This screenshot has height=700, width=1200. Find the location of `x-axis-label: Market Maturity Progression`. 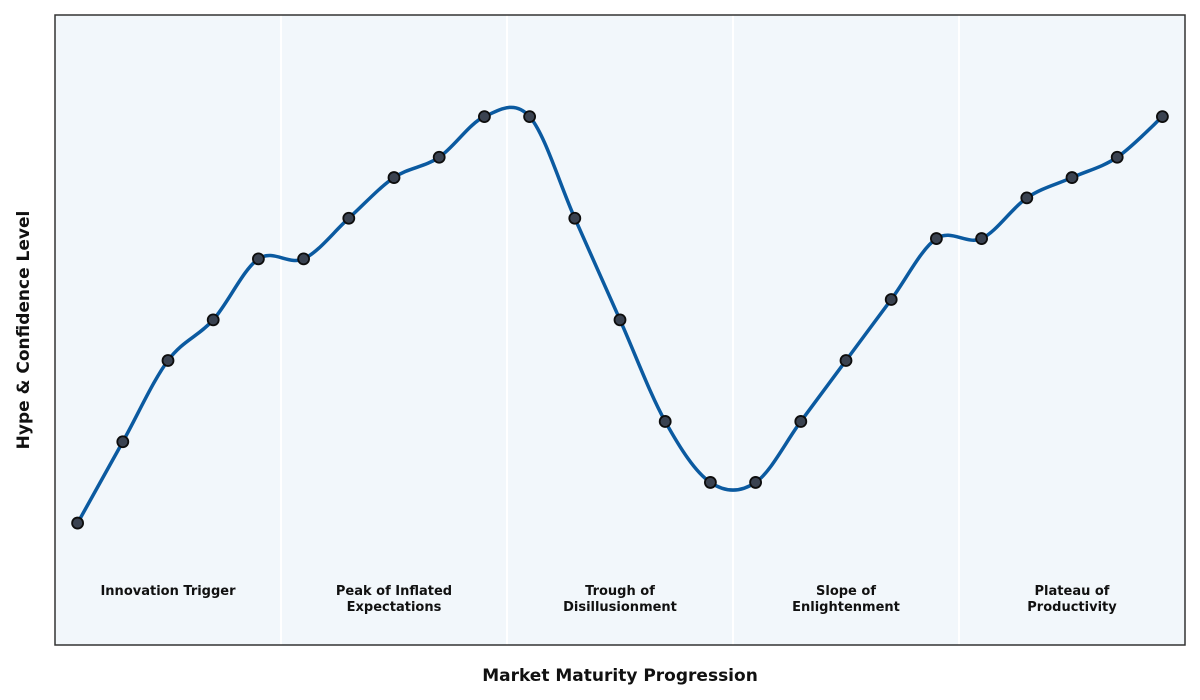

x-axis-label: Market Maturity Progression is located at coordinates (620, 676).